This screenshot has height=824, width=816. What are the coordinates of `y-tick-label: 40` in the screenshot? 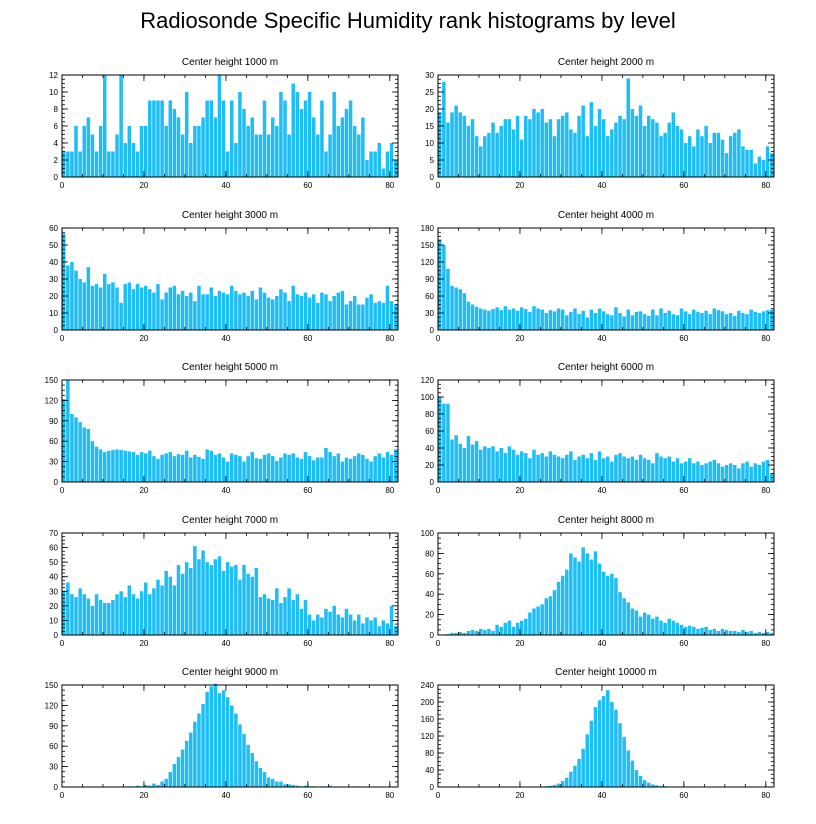 It's located at (429, 594).